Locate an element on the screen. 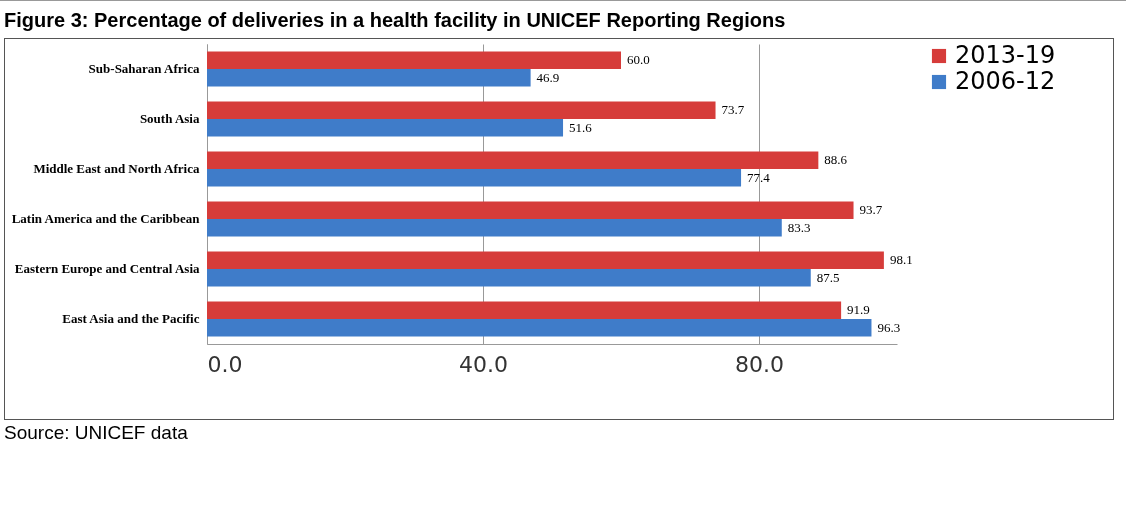  data-label: 60.0 is located at coordinates (638, 60).